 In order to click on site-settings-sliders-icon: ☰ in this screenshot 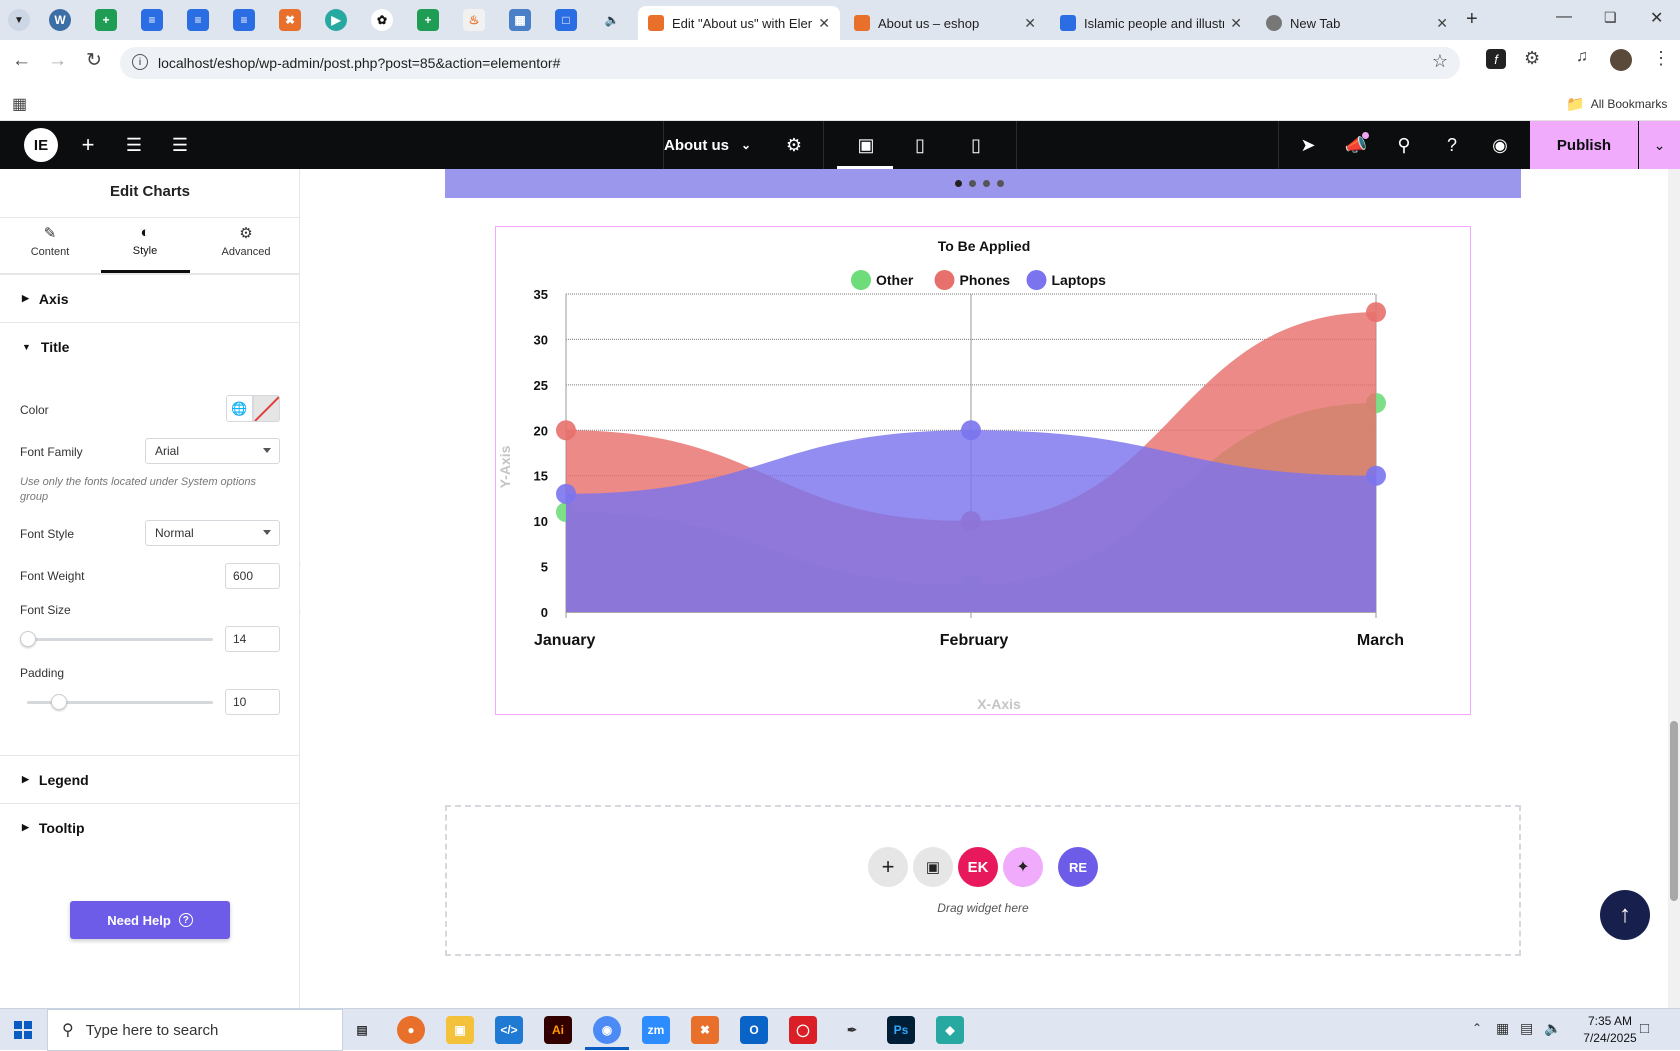, I will do `click(134, 144)`.